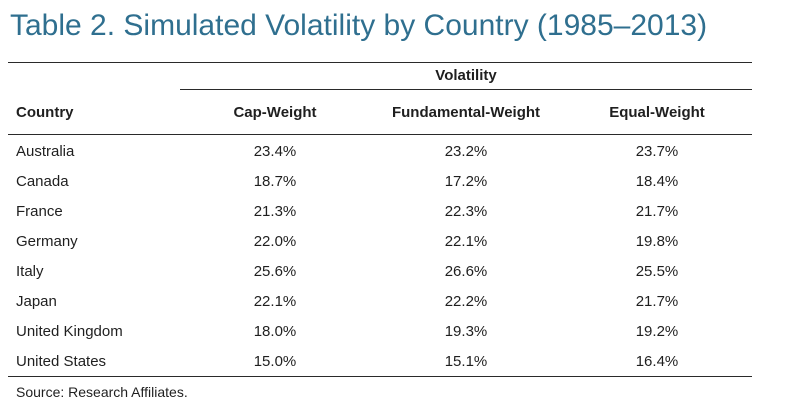 Image resolution: width=812 pixels, height=417 pixels. I want to click on fundamental-weight-cell: 22.2%, so click(466, 301).